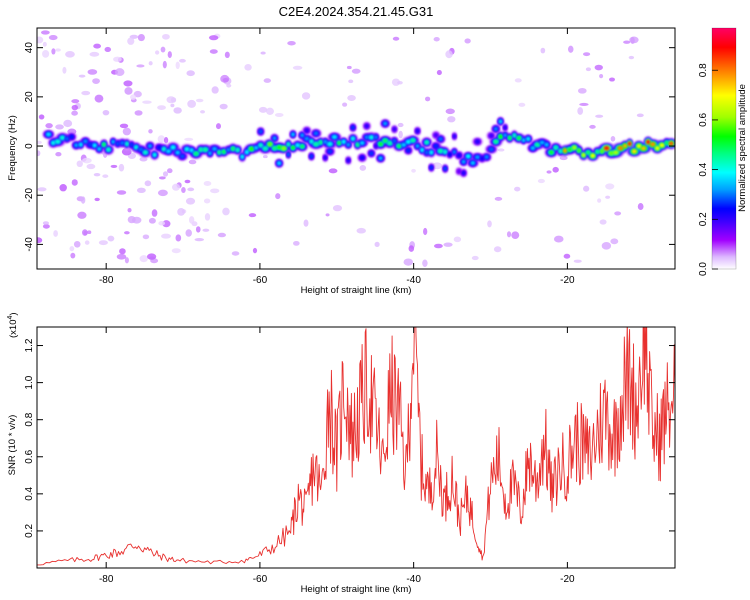 Image resolution: width=750 pixels, height=600 pixels. What do you see at coordinates (356, 290) in the screenshot?
I see `spectrogram-x-label: Height of straight line (km)` at bounding box center [356, 290].